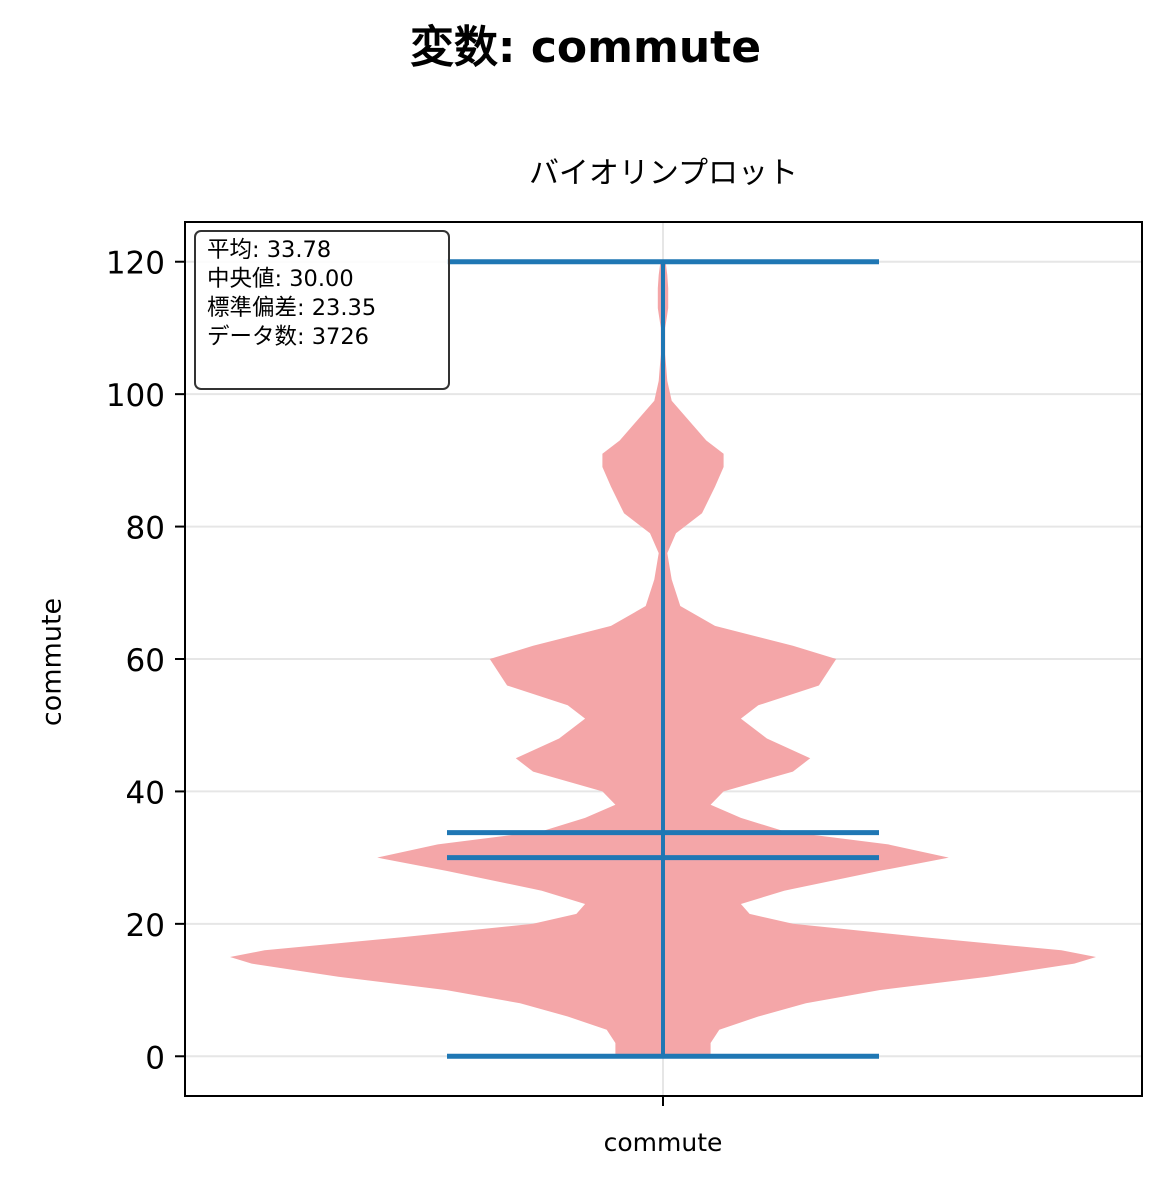 Image resolution: width=1171 pixels, height=1190 pixels. Describe the element at coordinates (145, 529) in the screenshot. I see `y-tick-label: 80` at that location.